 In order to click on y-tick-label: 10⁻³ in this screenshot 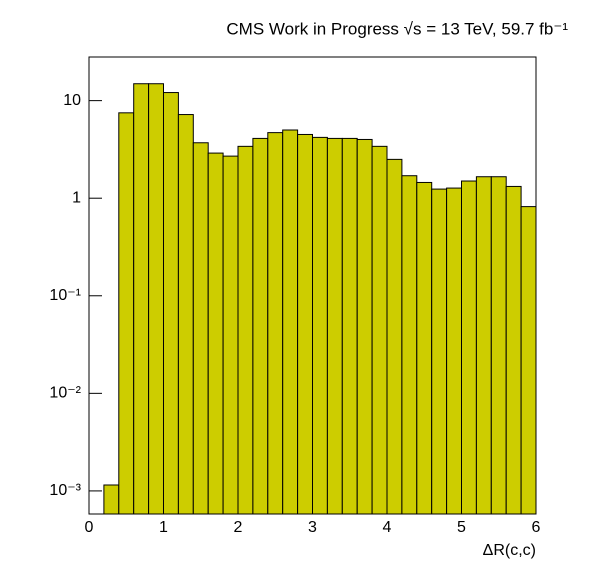, I will do `click(65, 490)`.